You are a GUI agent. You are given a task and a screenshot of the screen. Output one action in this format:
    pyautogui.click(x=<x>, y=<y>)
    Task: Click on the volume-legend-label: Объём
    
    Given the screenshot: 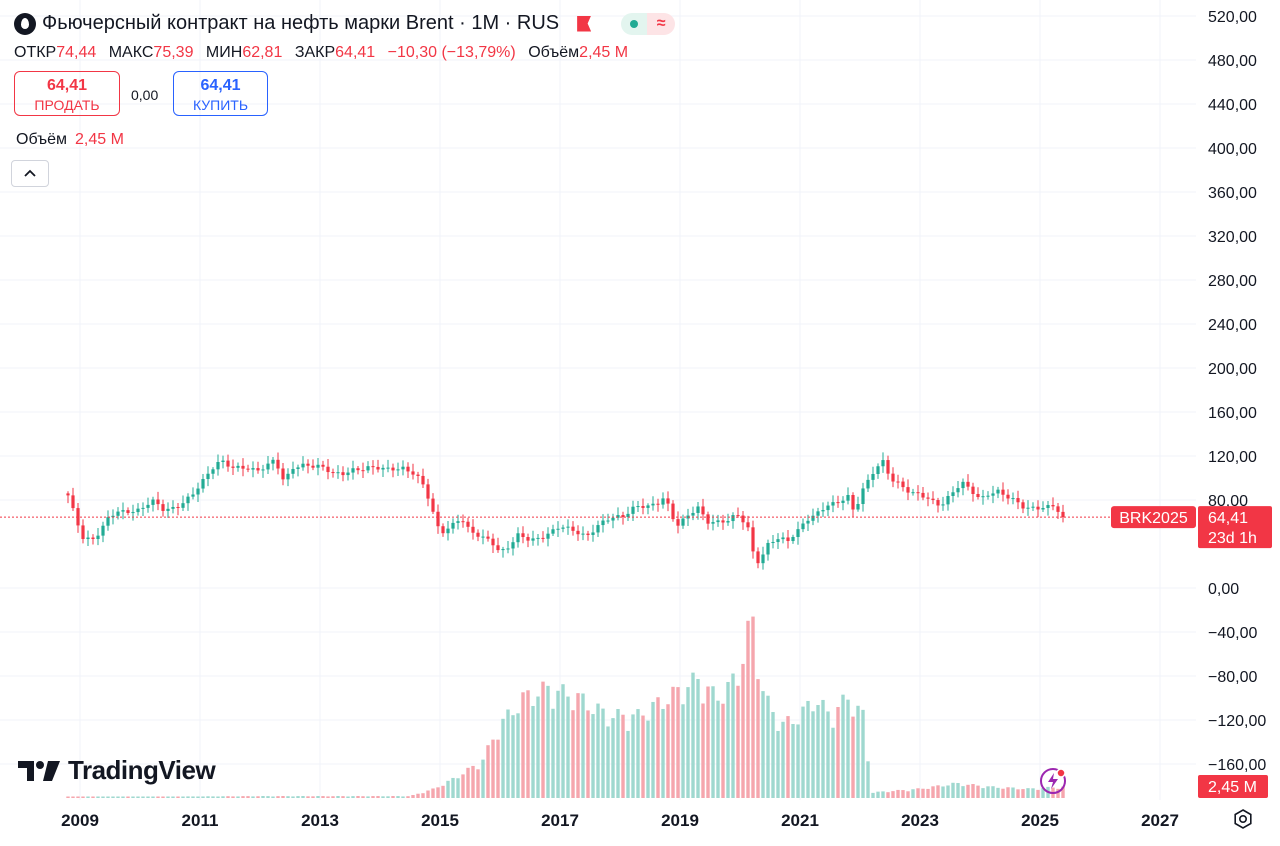 What is the action you would take?
    pyautogui.click(x=41, y=139)
    